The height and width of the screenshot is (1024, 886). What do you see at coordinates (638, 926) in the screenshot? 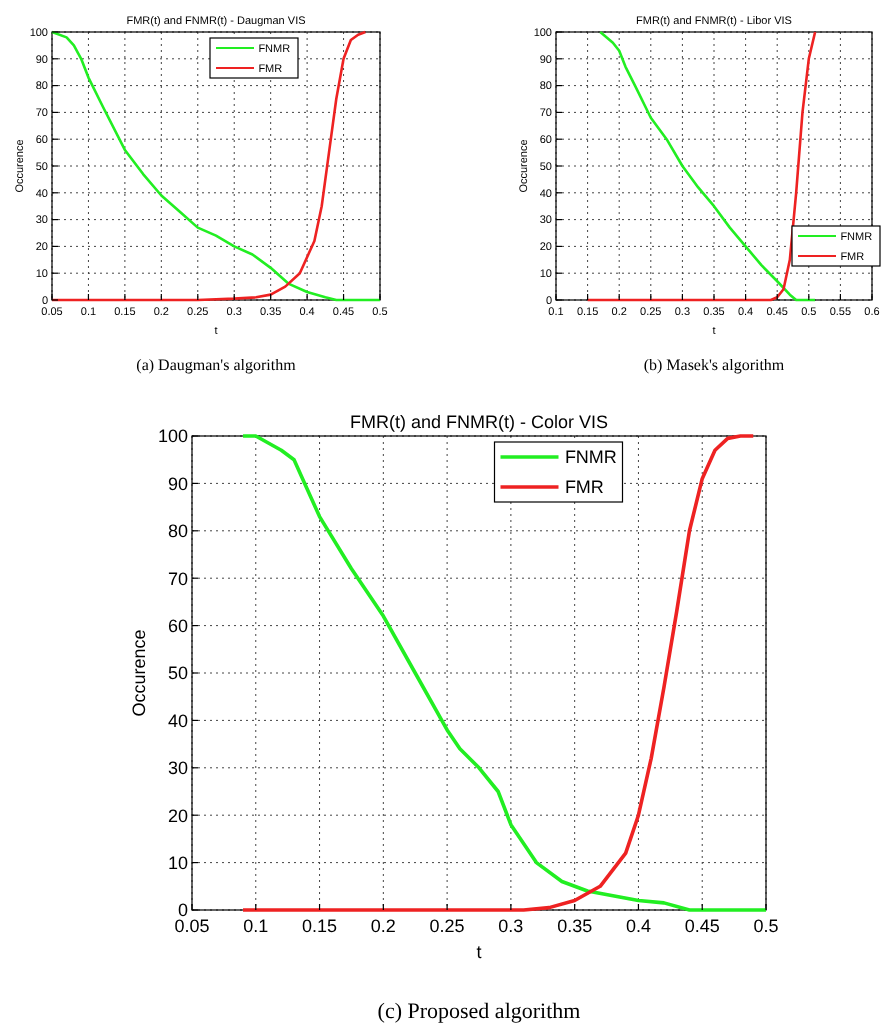
I see `x-tick-label: 0.4` at bounding box center [638, 926].